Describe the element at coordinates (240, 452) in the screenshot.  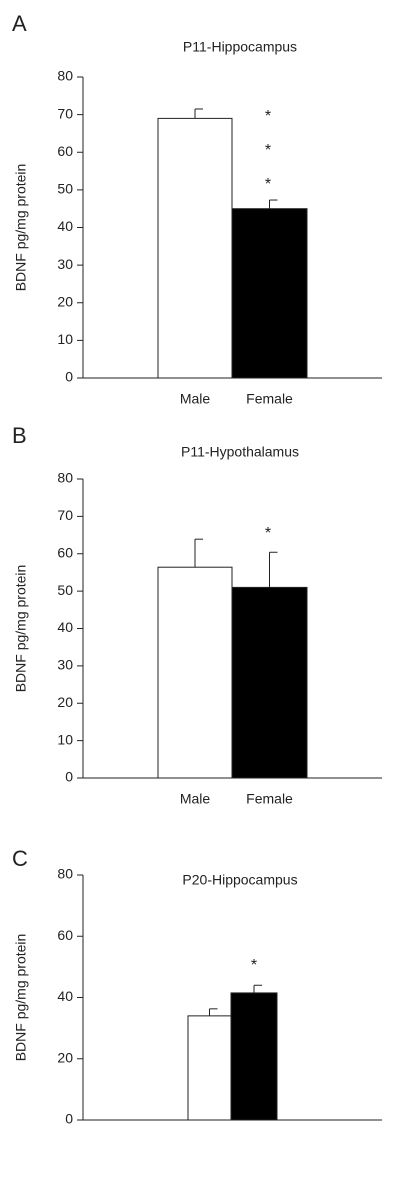
I see `chart-title: P11-Hypothalamus` at that location.